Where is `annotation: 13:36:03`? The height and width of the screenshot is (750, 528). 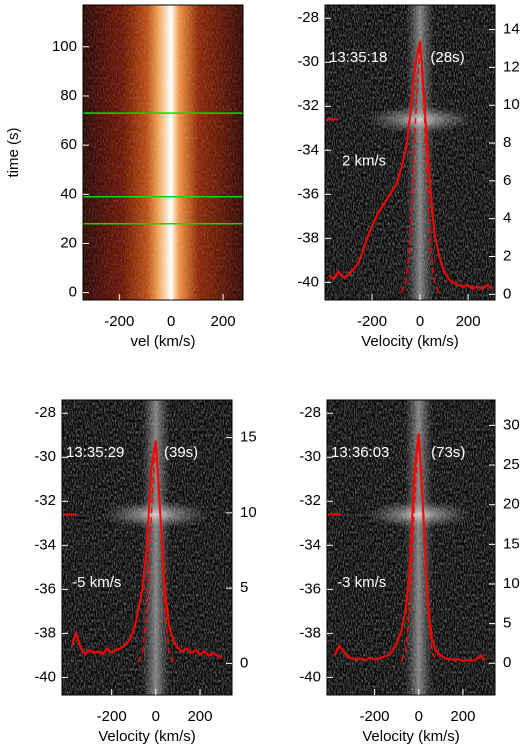 annotation: 13:36:03 is located at coordinates (360, 452).